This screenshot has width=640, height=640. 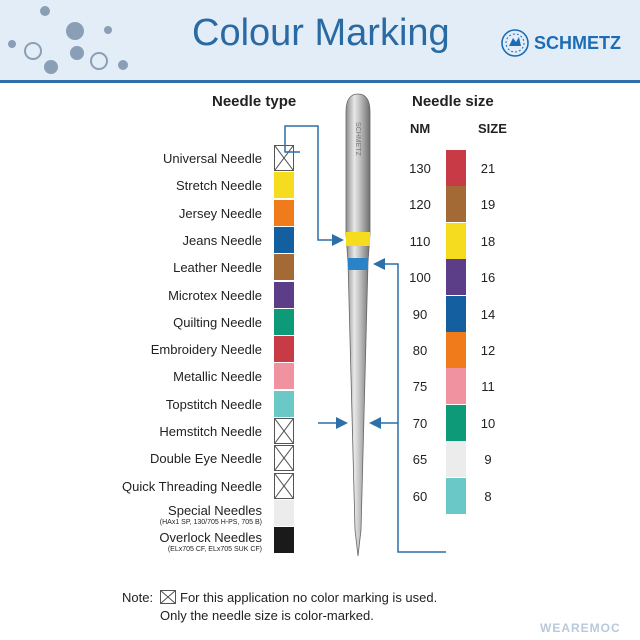 I want to click on brand-logo: SCHMETZ, so click(x=560, y=43).